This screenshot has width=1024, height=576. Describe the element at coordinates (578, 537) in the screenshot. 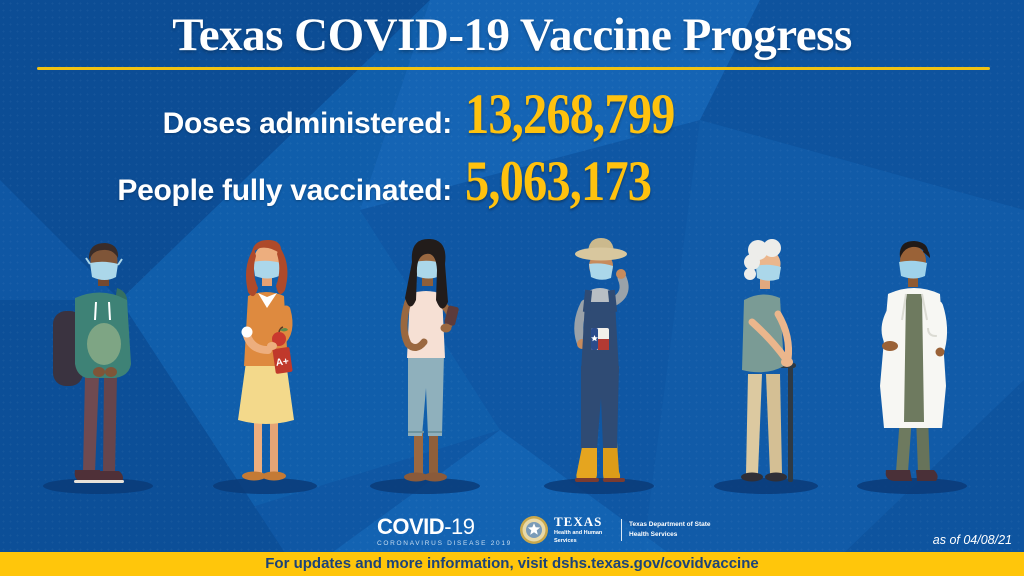

I see `hhs-org-subtitle: Health and Human Services` at that location.